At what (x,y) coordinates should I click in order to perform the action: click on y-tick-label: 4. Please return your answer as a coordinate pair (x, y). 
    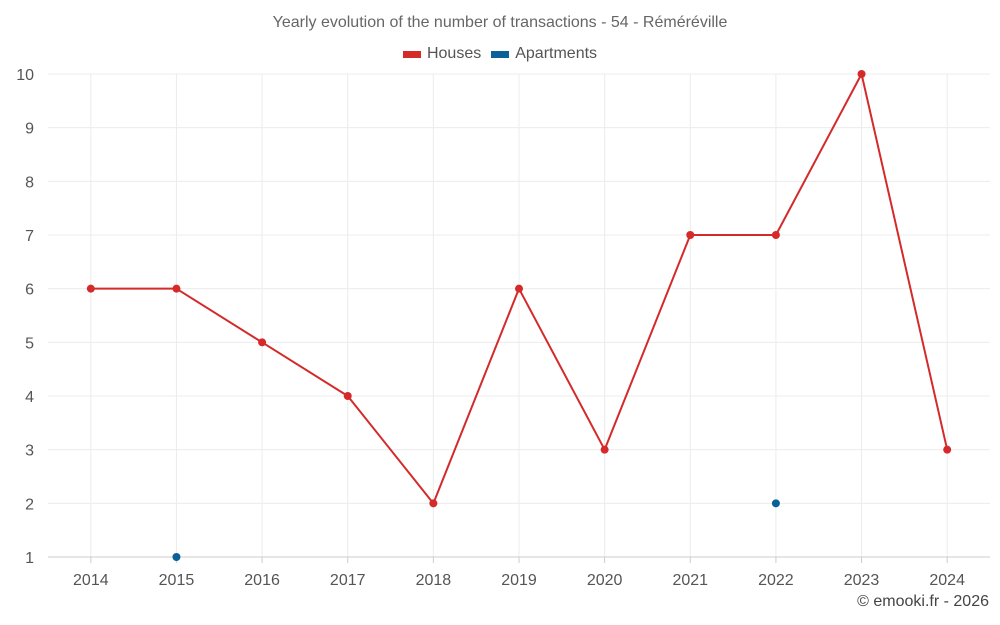
    Looking at the image, I should click on (29, 397).